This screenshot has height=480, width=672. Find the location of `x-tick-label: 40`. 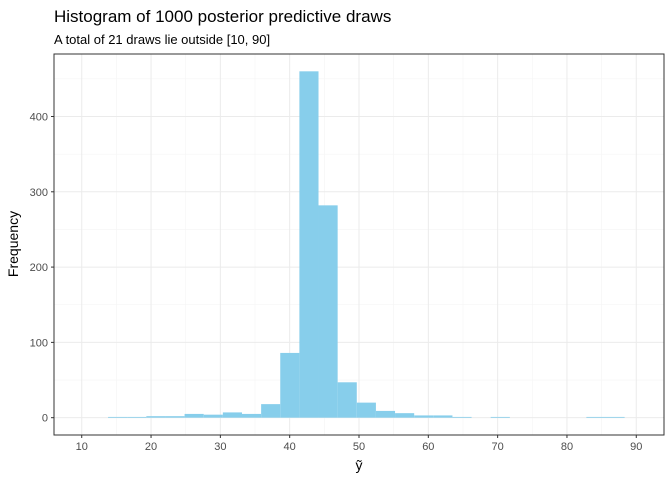

x-tick-label: 40 is located at coordinates (290, 447).